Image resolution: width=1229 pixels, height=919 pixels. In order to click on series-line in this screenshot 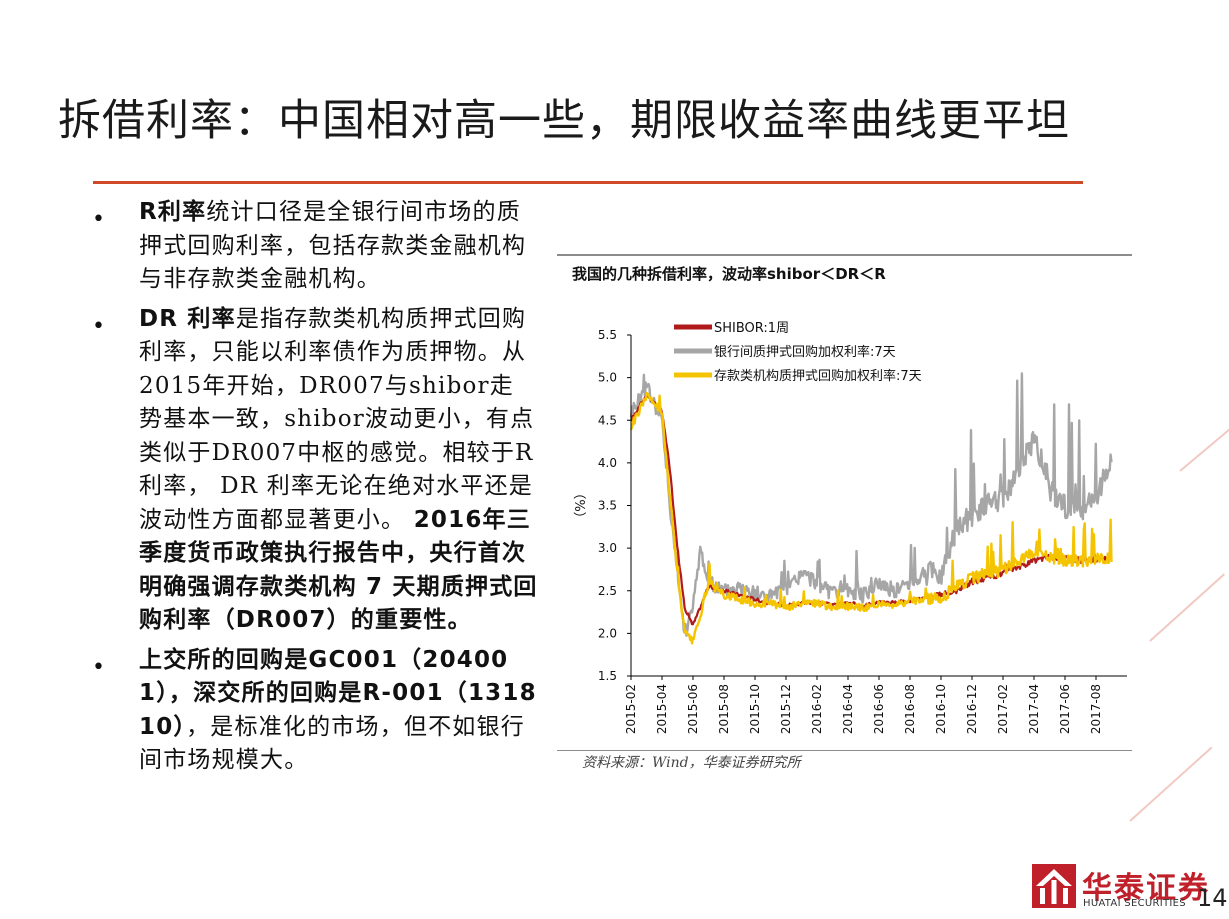, I will do `click(871, 518)`.